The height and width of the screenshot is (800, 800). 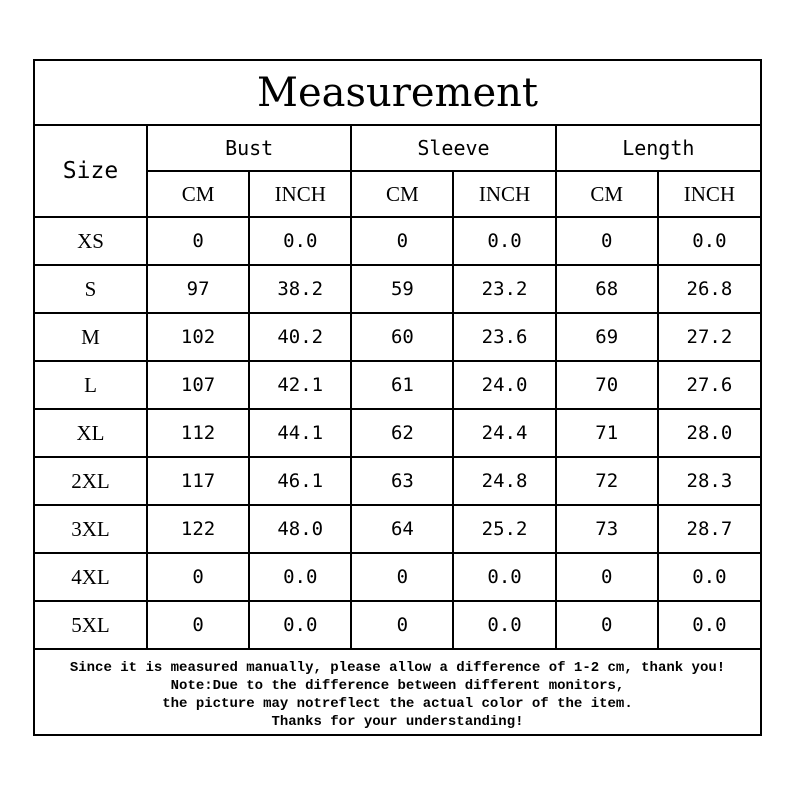 I want to click on footer-line: Thanks for your understanding!, so click(x=397, y=722).